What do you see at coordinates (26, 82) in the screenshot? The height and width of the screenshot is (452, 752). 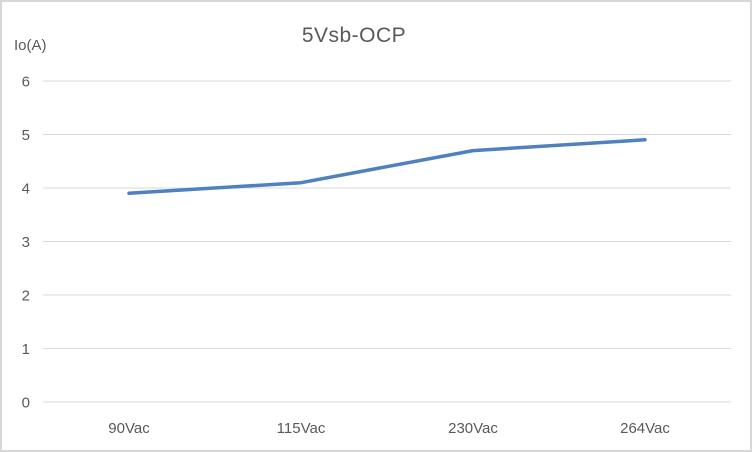 I see `y-tick-label: 6` at bounding box center [26, 82].